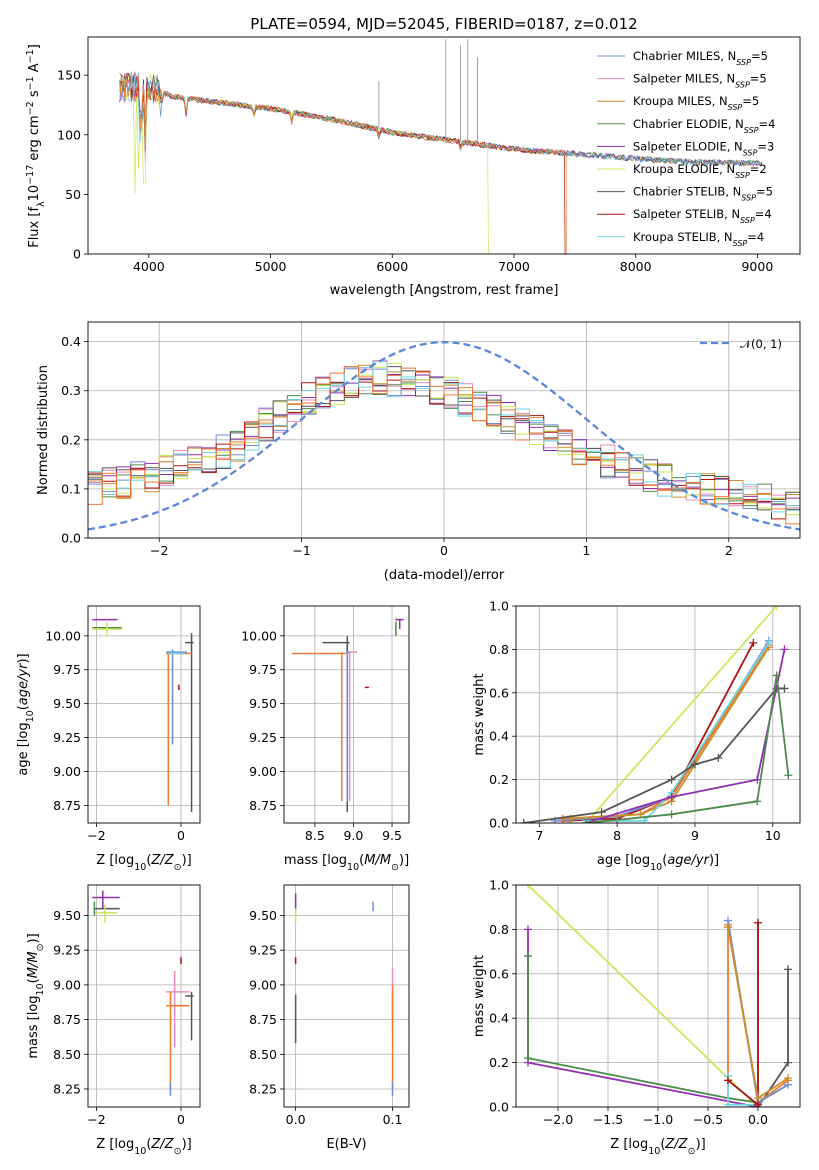 The image size is (819, 1170). I want to click on legend-label-chabrier-miles: Chabrier MILES, NSSP=5, so click(700, 58).